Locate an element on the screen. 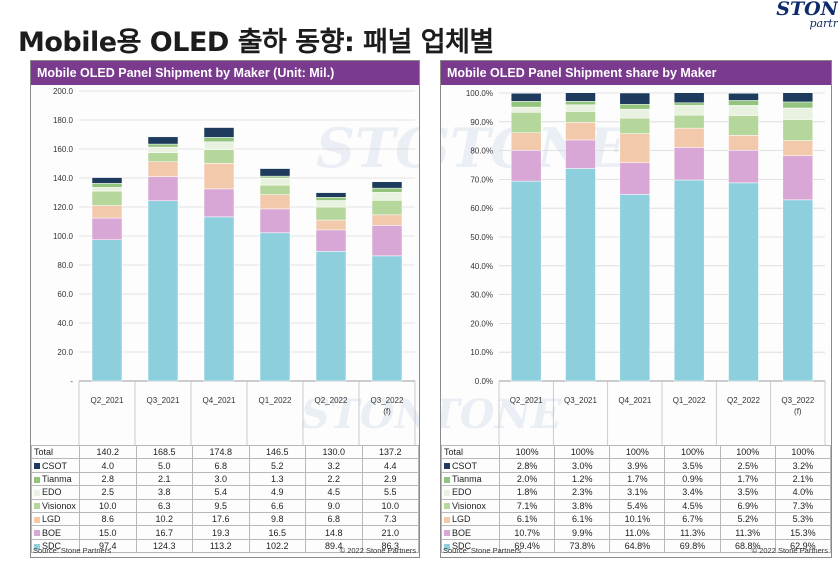 The width and height of the screenshot is (838, 565). table-cell: 2.0% is located at coordinates (527, 479).